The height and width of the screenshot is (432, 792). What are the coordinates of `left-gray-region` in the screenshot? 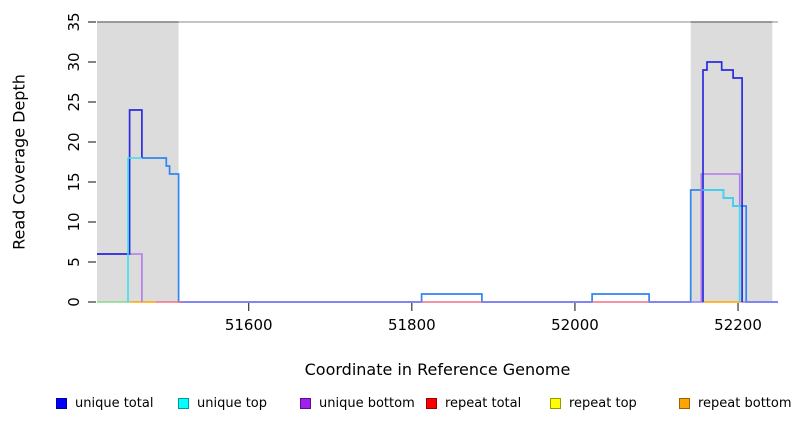 It's located at (138, 162).